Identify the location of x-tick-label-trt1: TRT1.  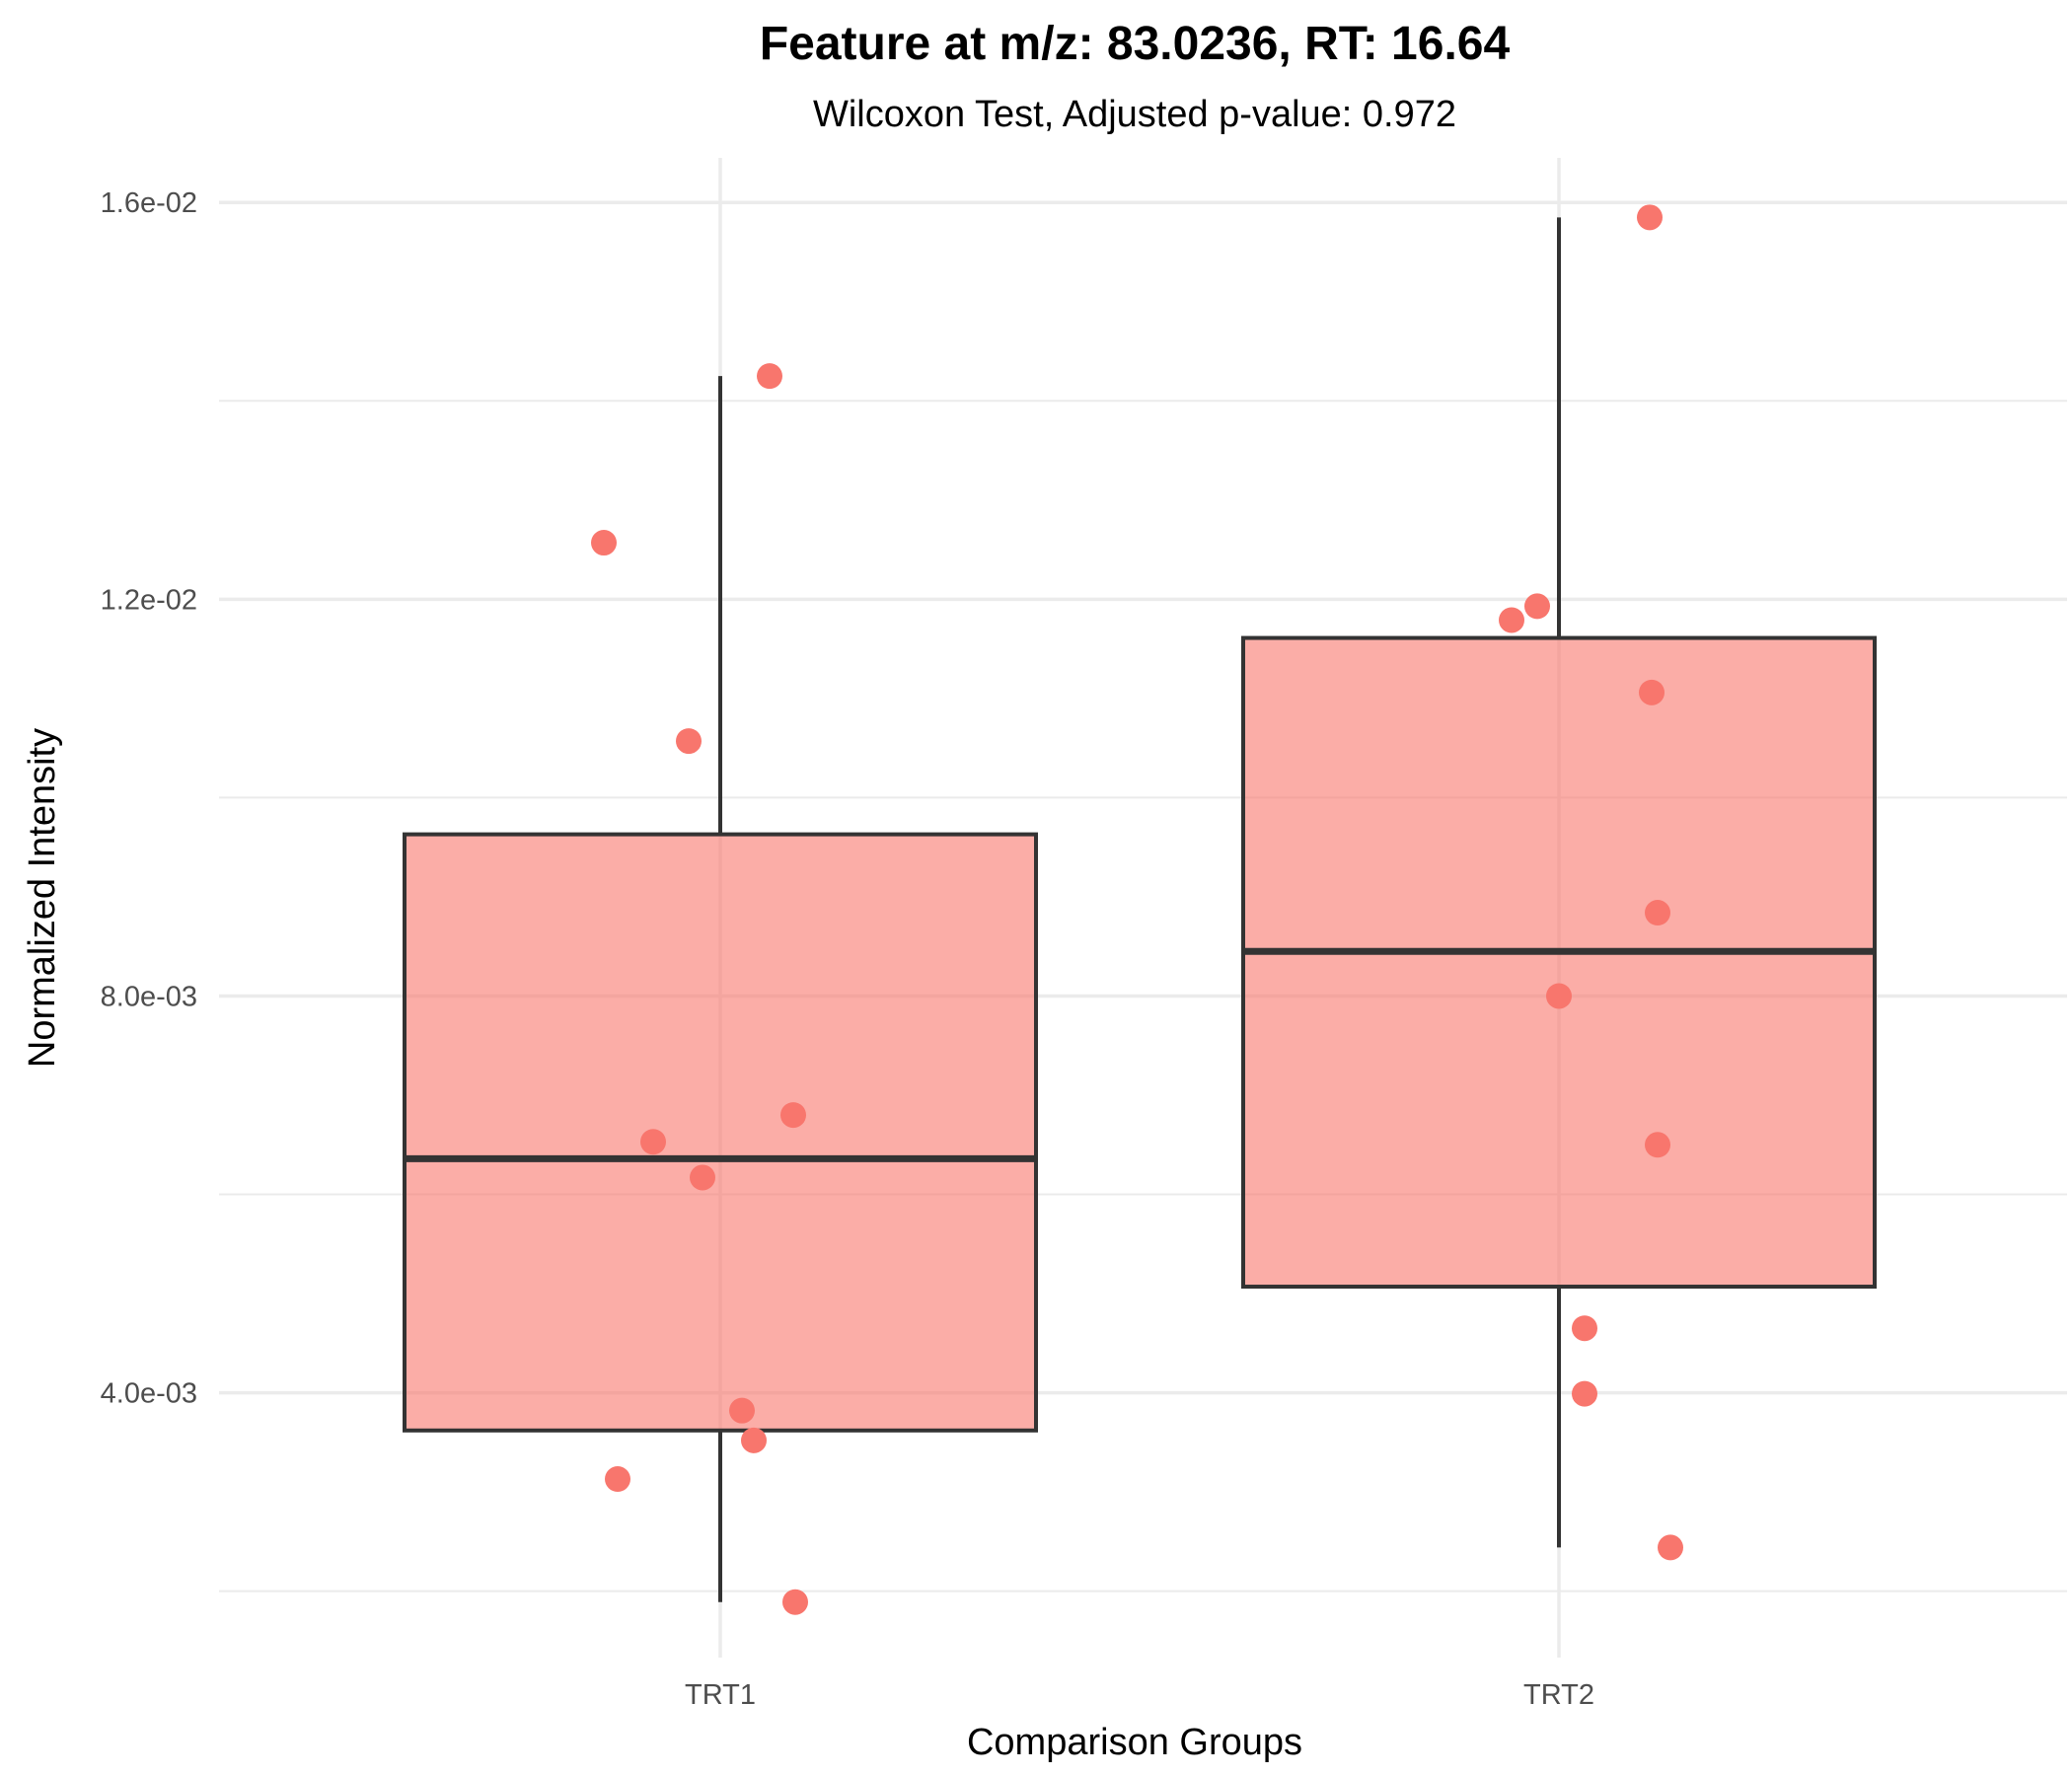
(721, 1695).